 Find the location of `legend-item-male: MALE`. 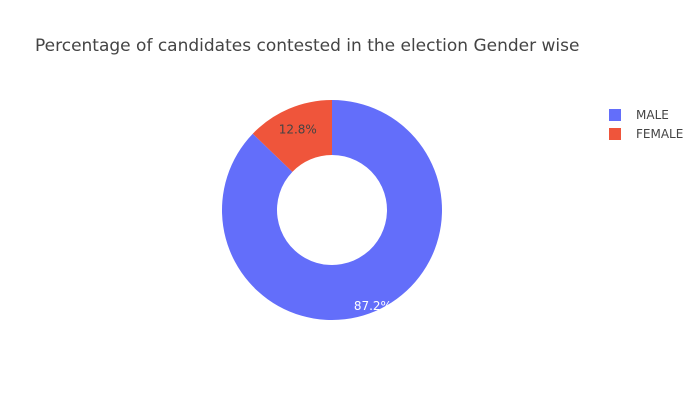

legend-item-male: MALE is located at coordinates (639, 115).